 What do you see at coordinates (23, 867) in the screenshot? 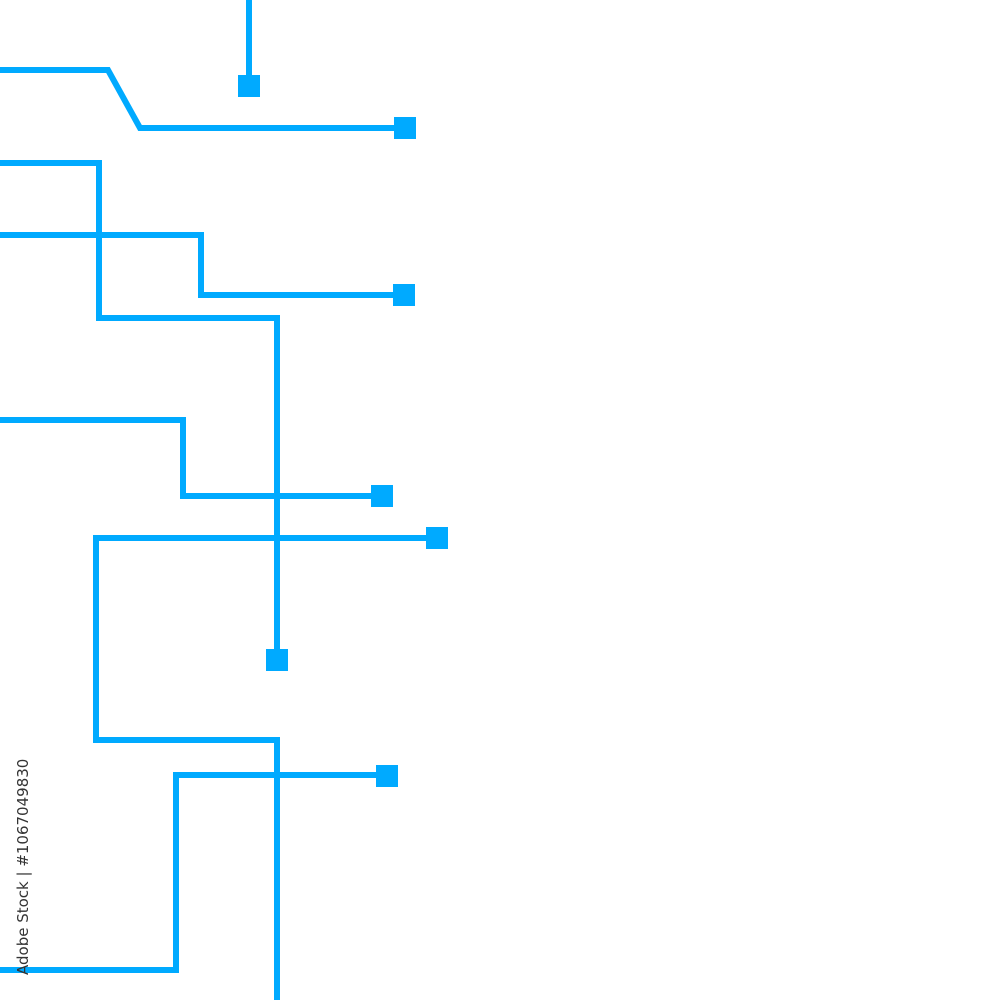
I see `watermark: Adobe Stock | #1067049830` at bounding box center [23, 867].